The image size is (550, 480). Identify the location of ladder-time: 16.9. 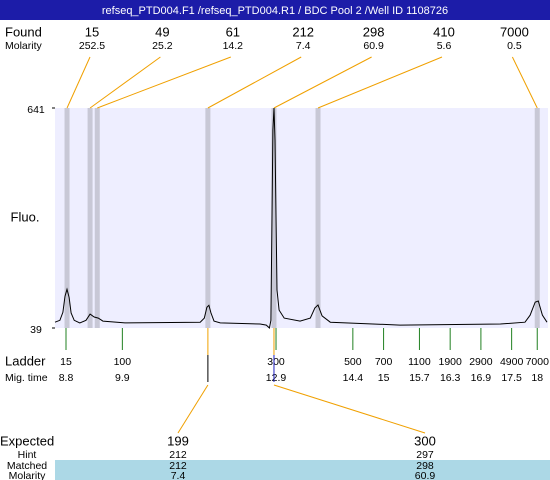
(481, 378).